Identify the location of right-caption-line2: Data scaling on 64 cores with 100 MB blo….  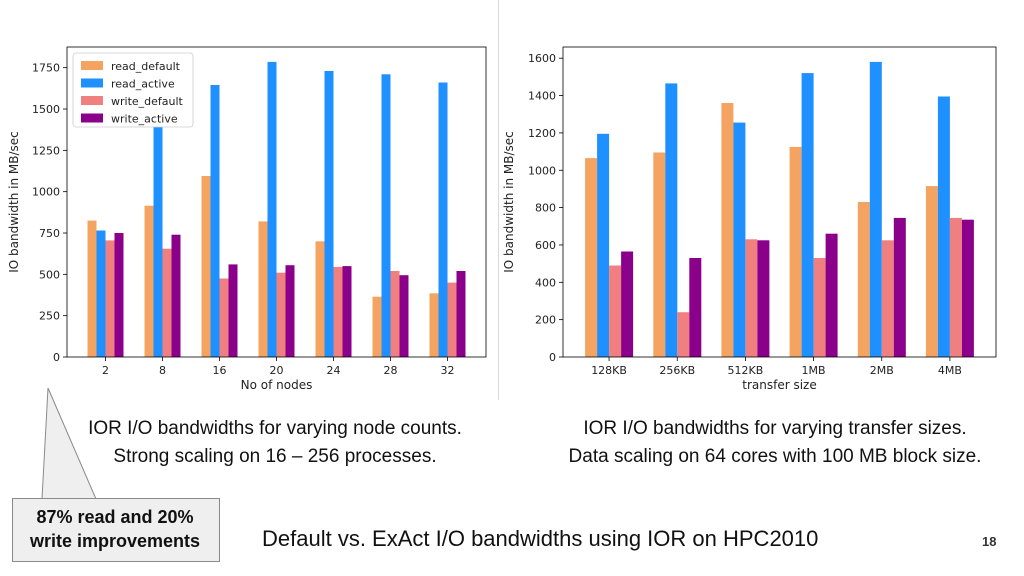
(775, 456).